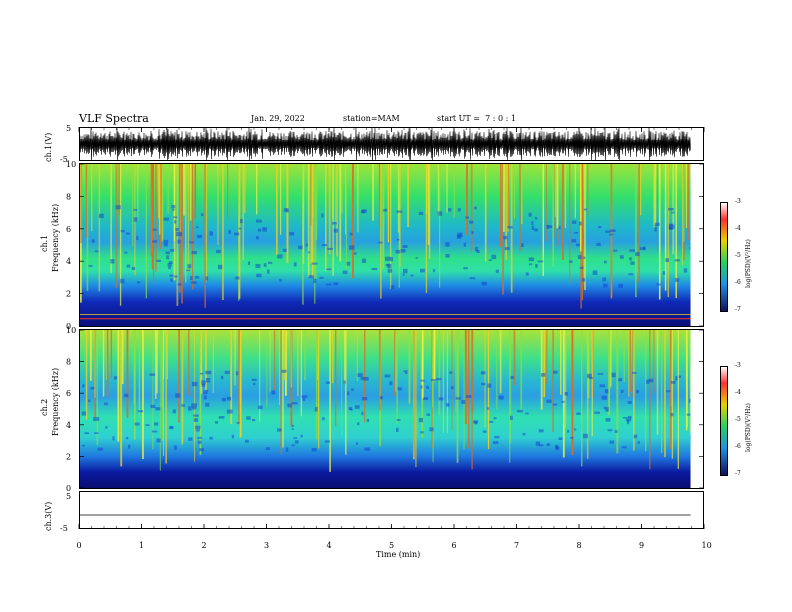  What do you see at coordinates (748, 263) in the screenshot?
I see `ch1-cbar-label: log(PSD)(V²/Hz)` at bounding box center [748, 263].